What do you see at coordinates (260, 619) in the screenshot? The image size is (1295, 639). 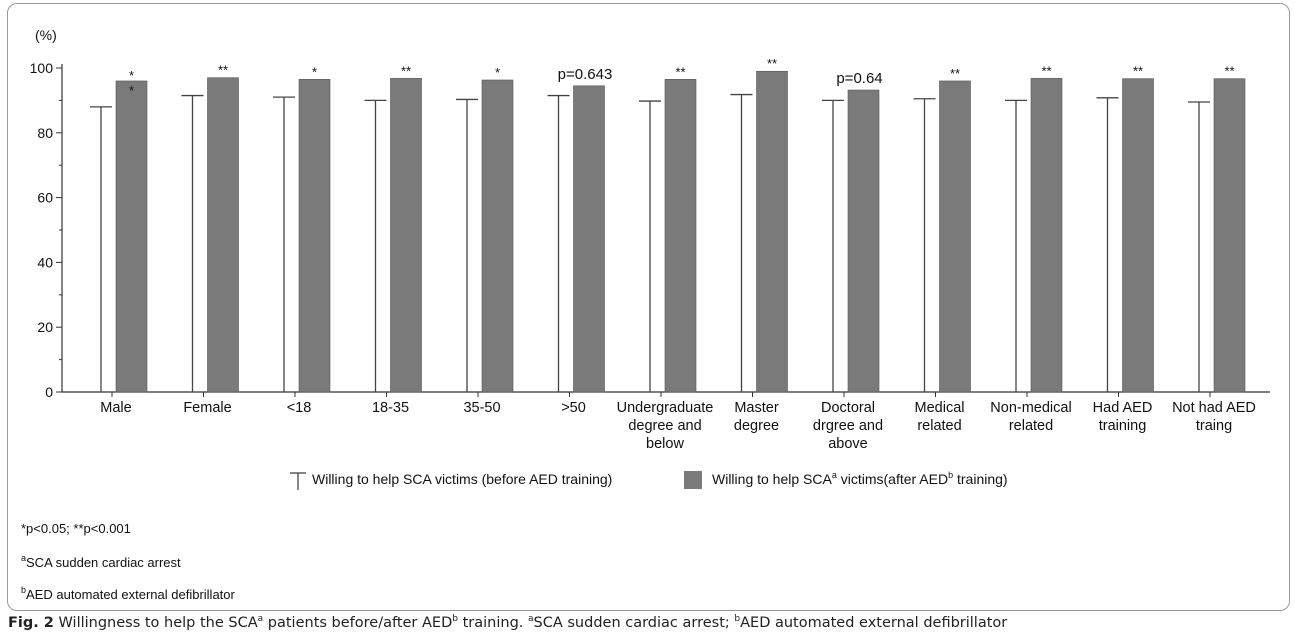 I see `caption-sup-1: a` at bounding box center [260, 619].